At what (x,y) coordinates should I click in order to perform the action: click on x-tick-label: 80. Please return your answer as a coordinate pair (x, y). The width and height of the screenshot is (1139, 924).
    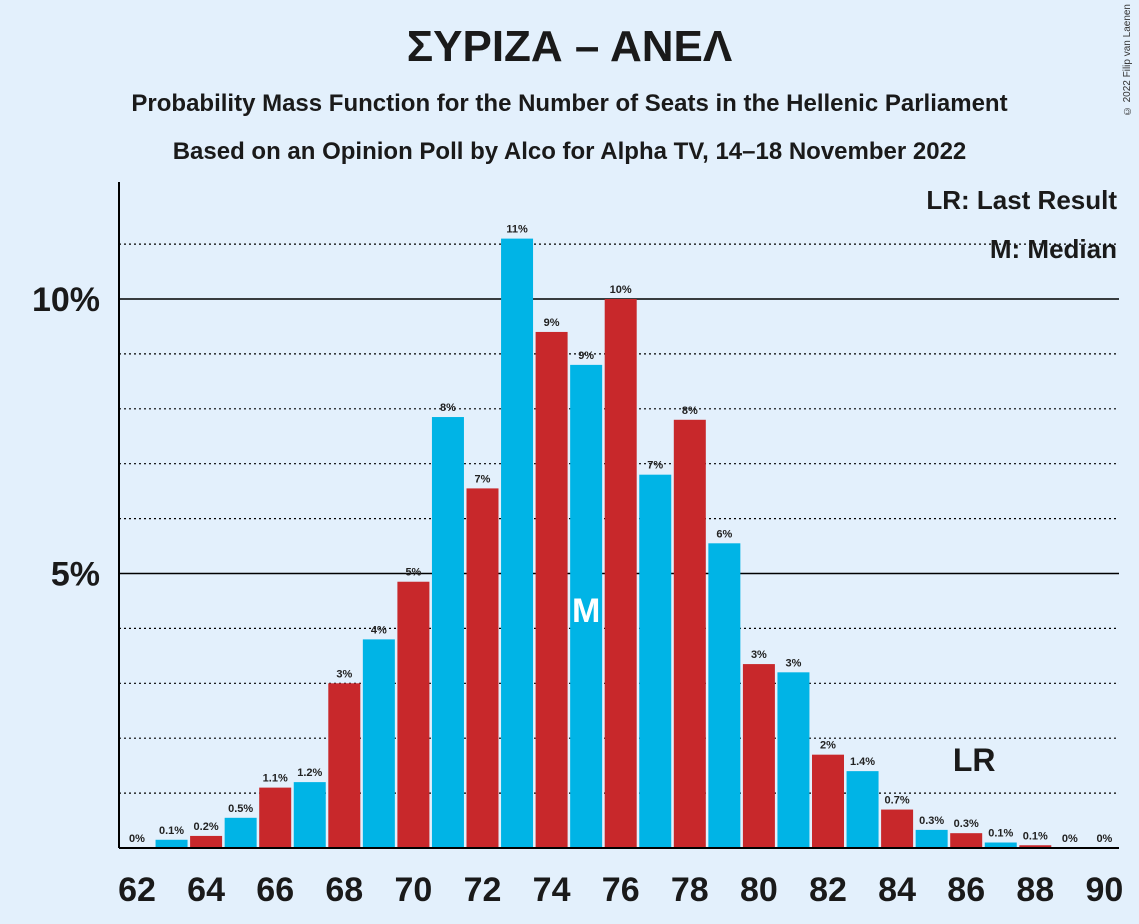
    Looking at the image, I should click on (759, 890).